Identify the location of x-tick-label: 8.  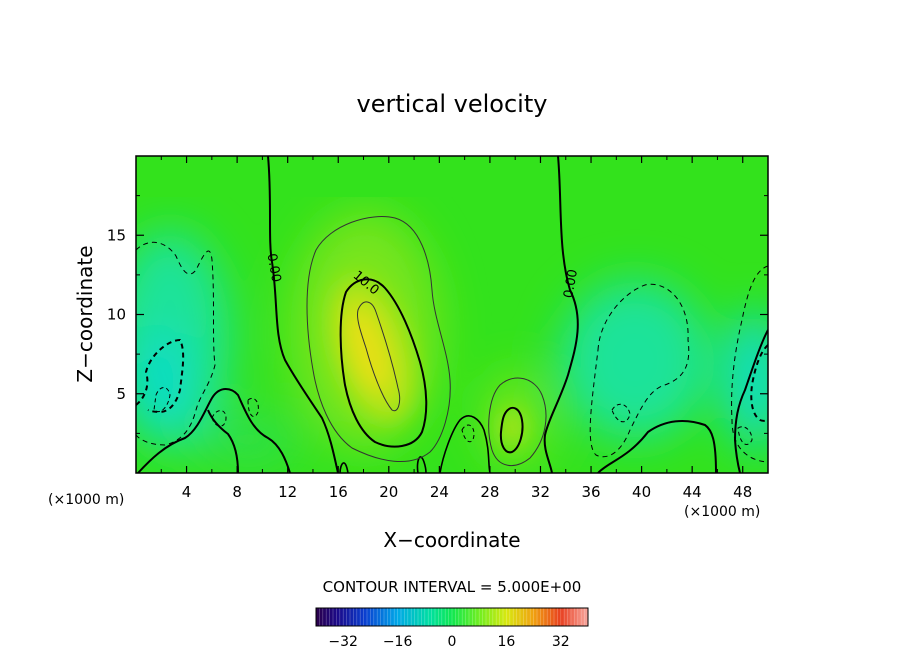
(237, 492).